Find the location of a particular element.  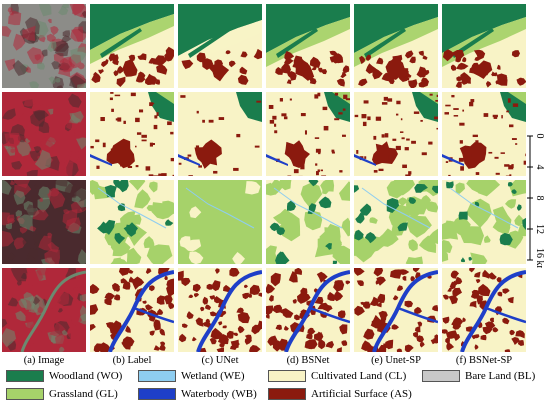

legend-item-cultivated-land: Cultivated Land (CL) is located at coordinates (337, 376).